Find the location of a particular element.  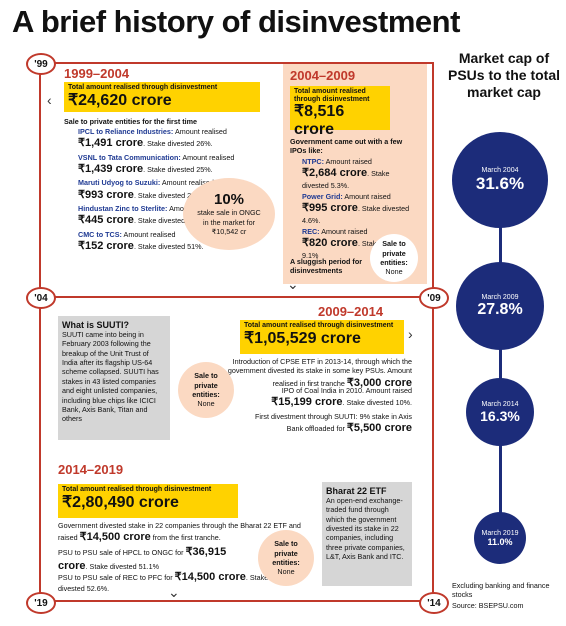

sale-private-circle-2014: Sale to private entities: None is located at coordinates (286, 558).